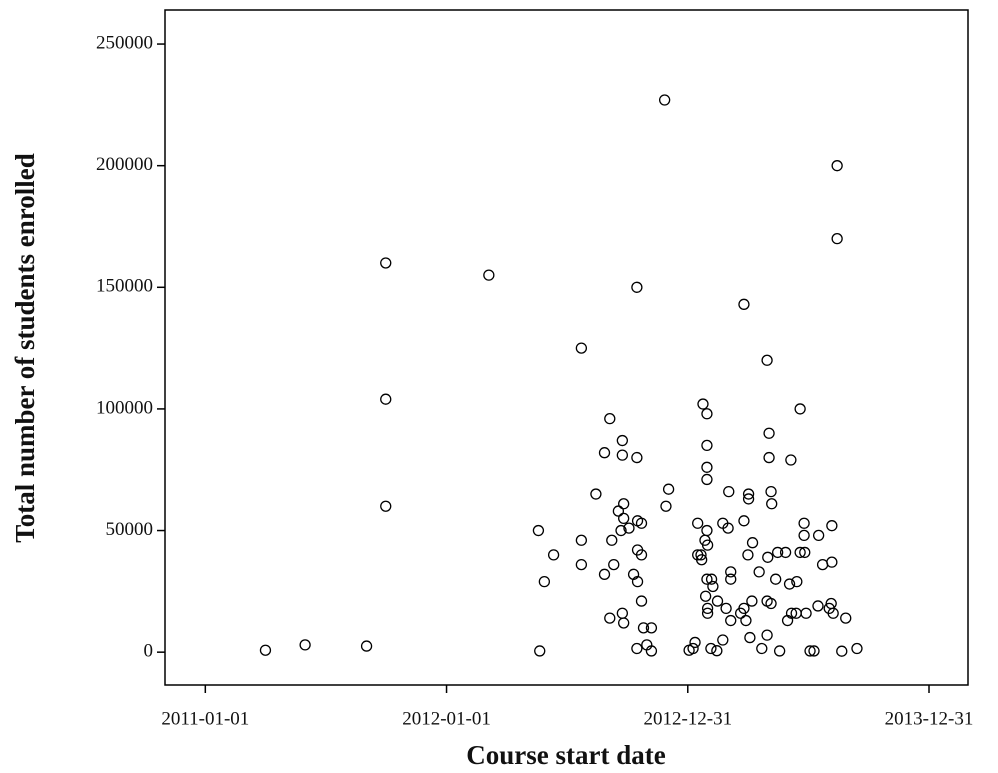 This screenshot has width=998, height=773. Describe the element at coordinates (124, 164) in the screenshot. I see `y-tick-label: 200000` at that location.